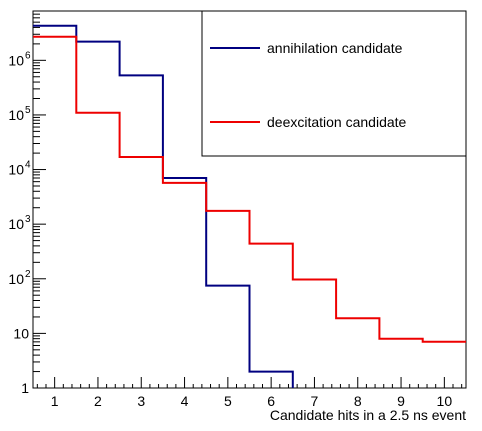  What do you see at coordinates (141, 401) in the screenshot?
I see `x-tick-label: 3` at bounding box center [141, 401].